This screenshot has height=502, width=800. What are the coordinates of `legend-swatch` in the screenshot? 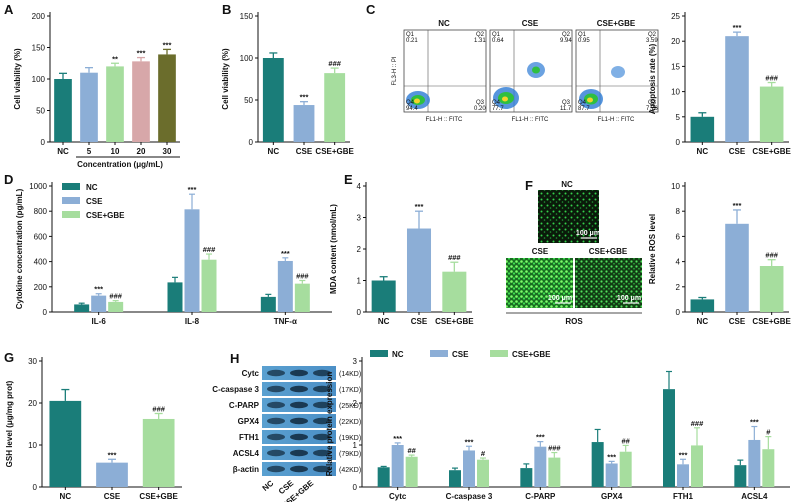 It's located at (379, 353).